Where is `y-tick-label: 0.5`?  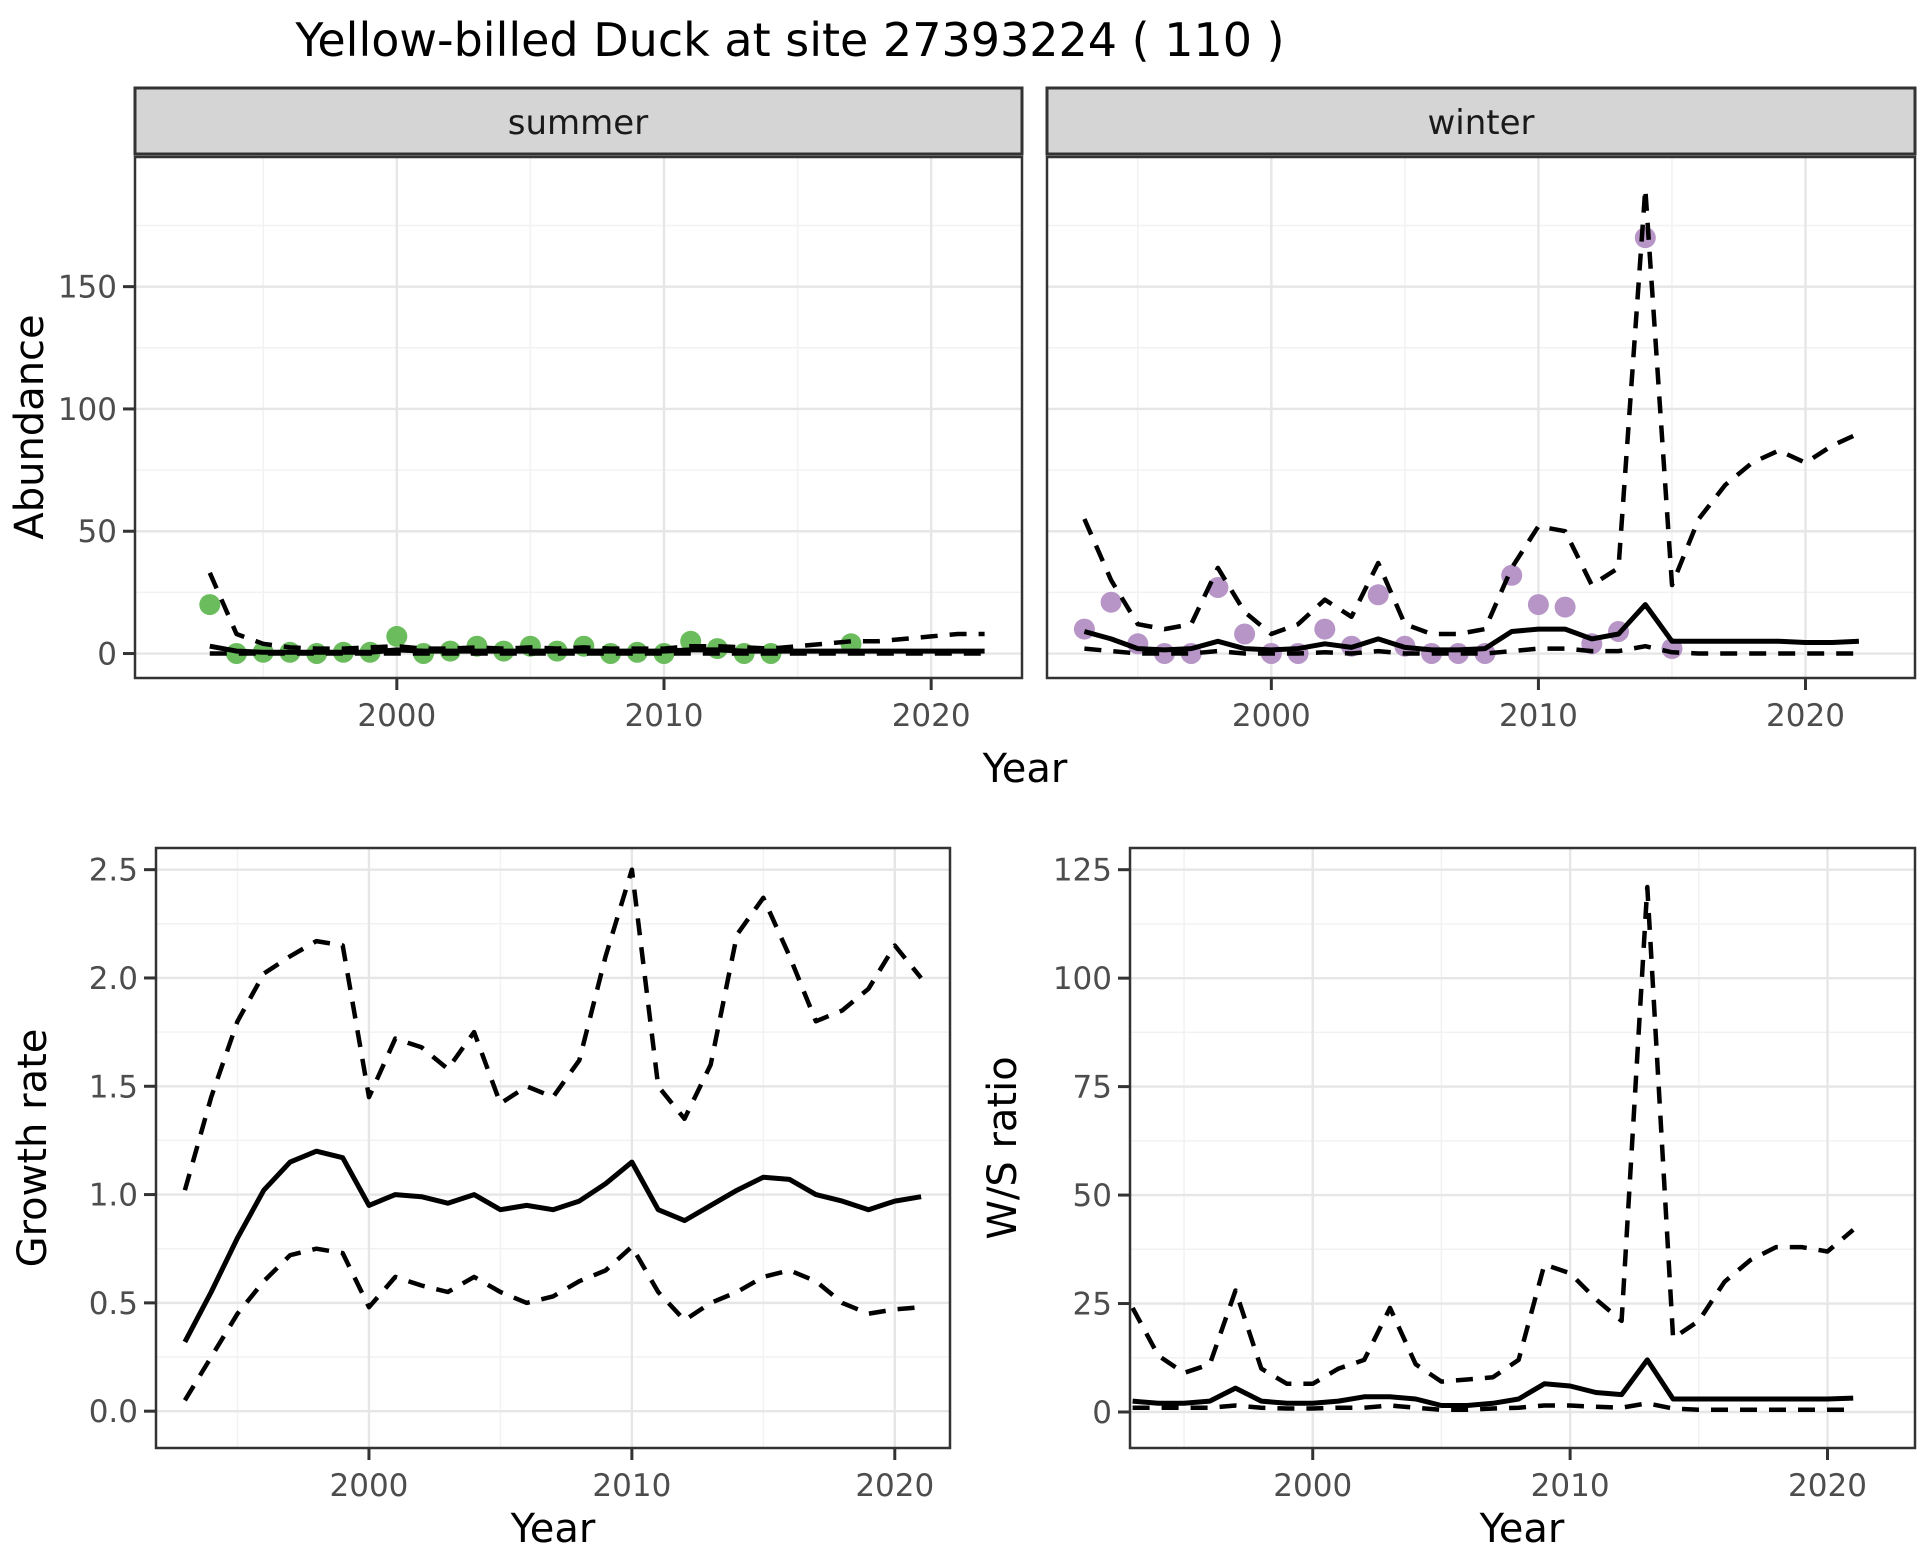
y-tick-label: 0.5 is located at coordinates (113, 1304).